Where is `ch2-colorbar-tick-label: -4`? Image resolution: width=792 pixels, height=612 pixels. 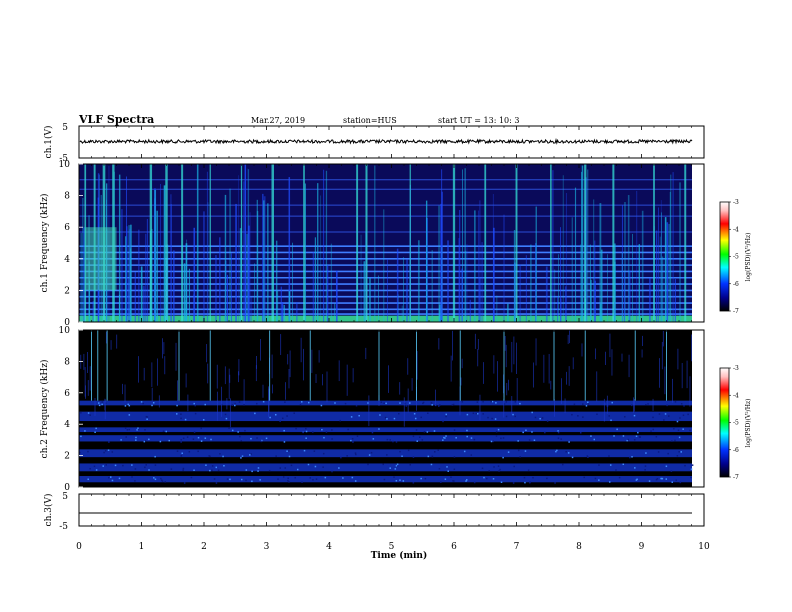
ch2-colorbar-tick-label: -4 is located at coordinates (736, 395).